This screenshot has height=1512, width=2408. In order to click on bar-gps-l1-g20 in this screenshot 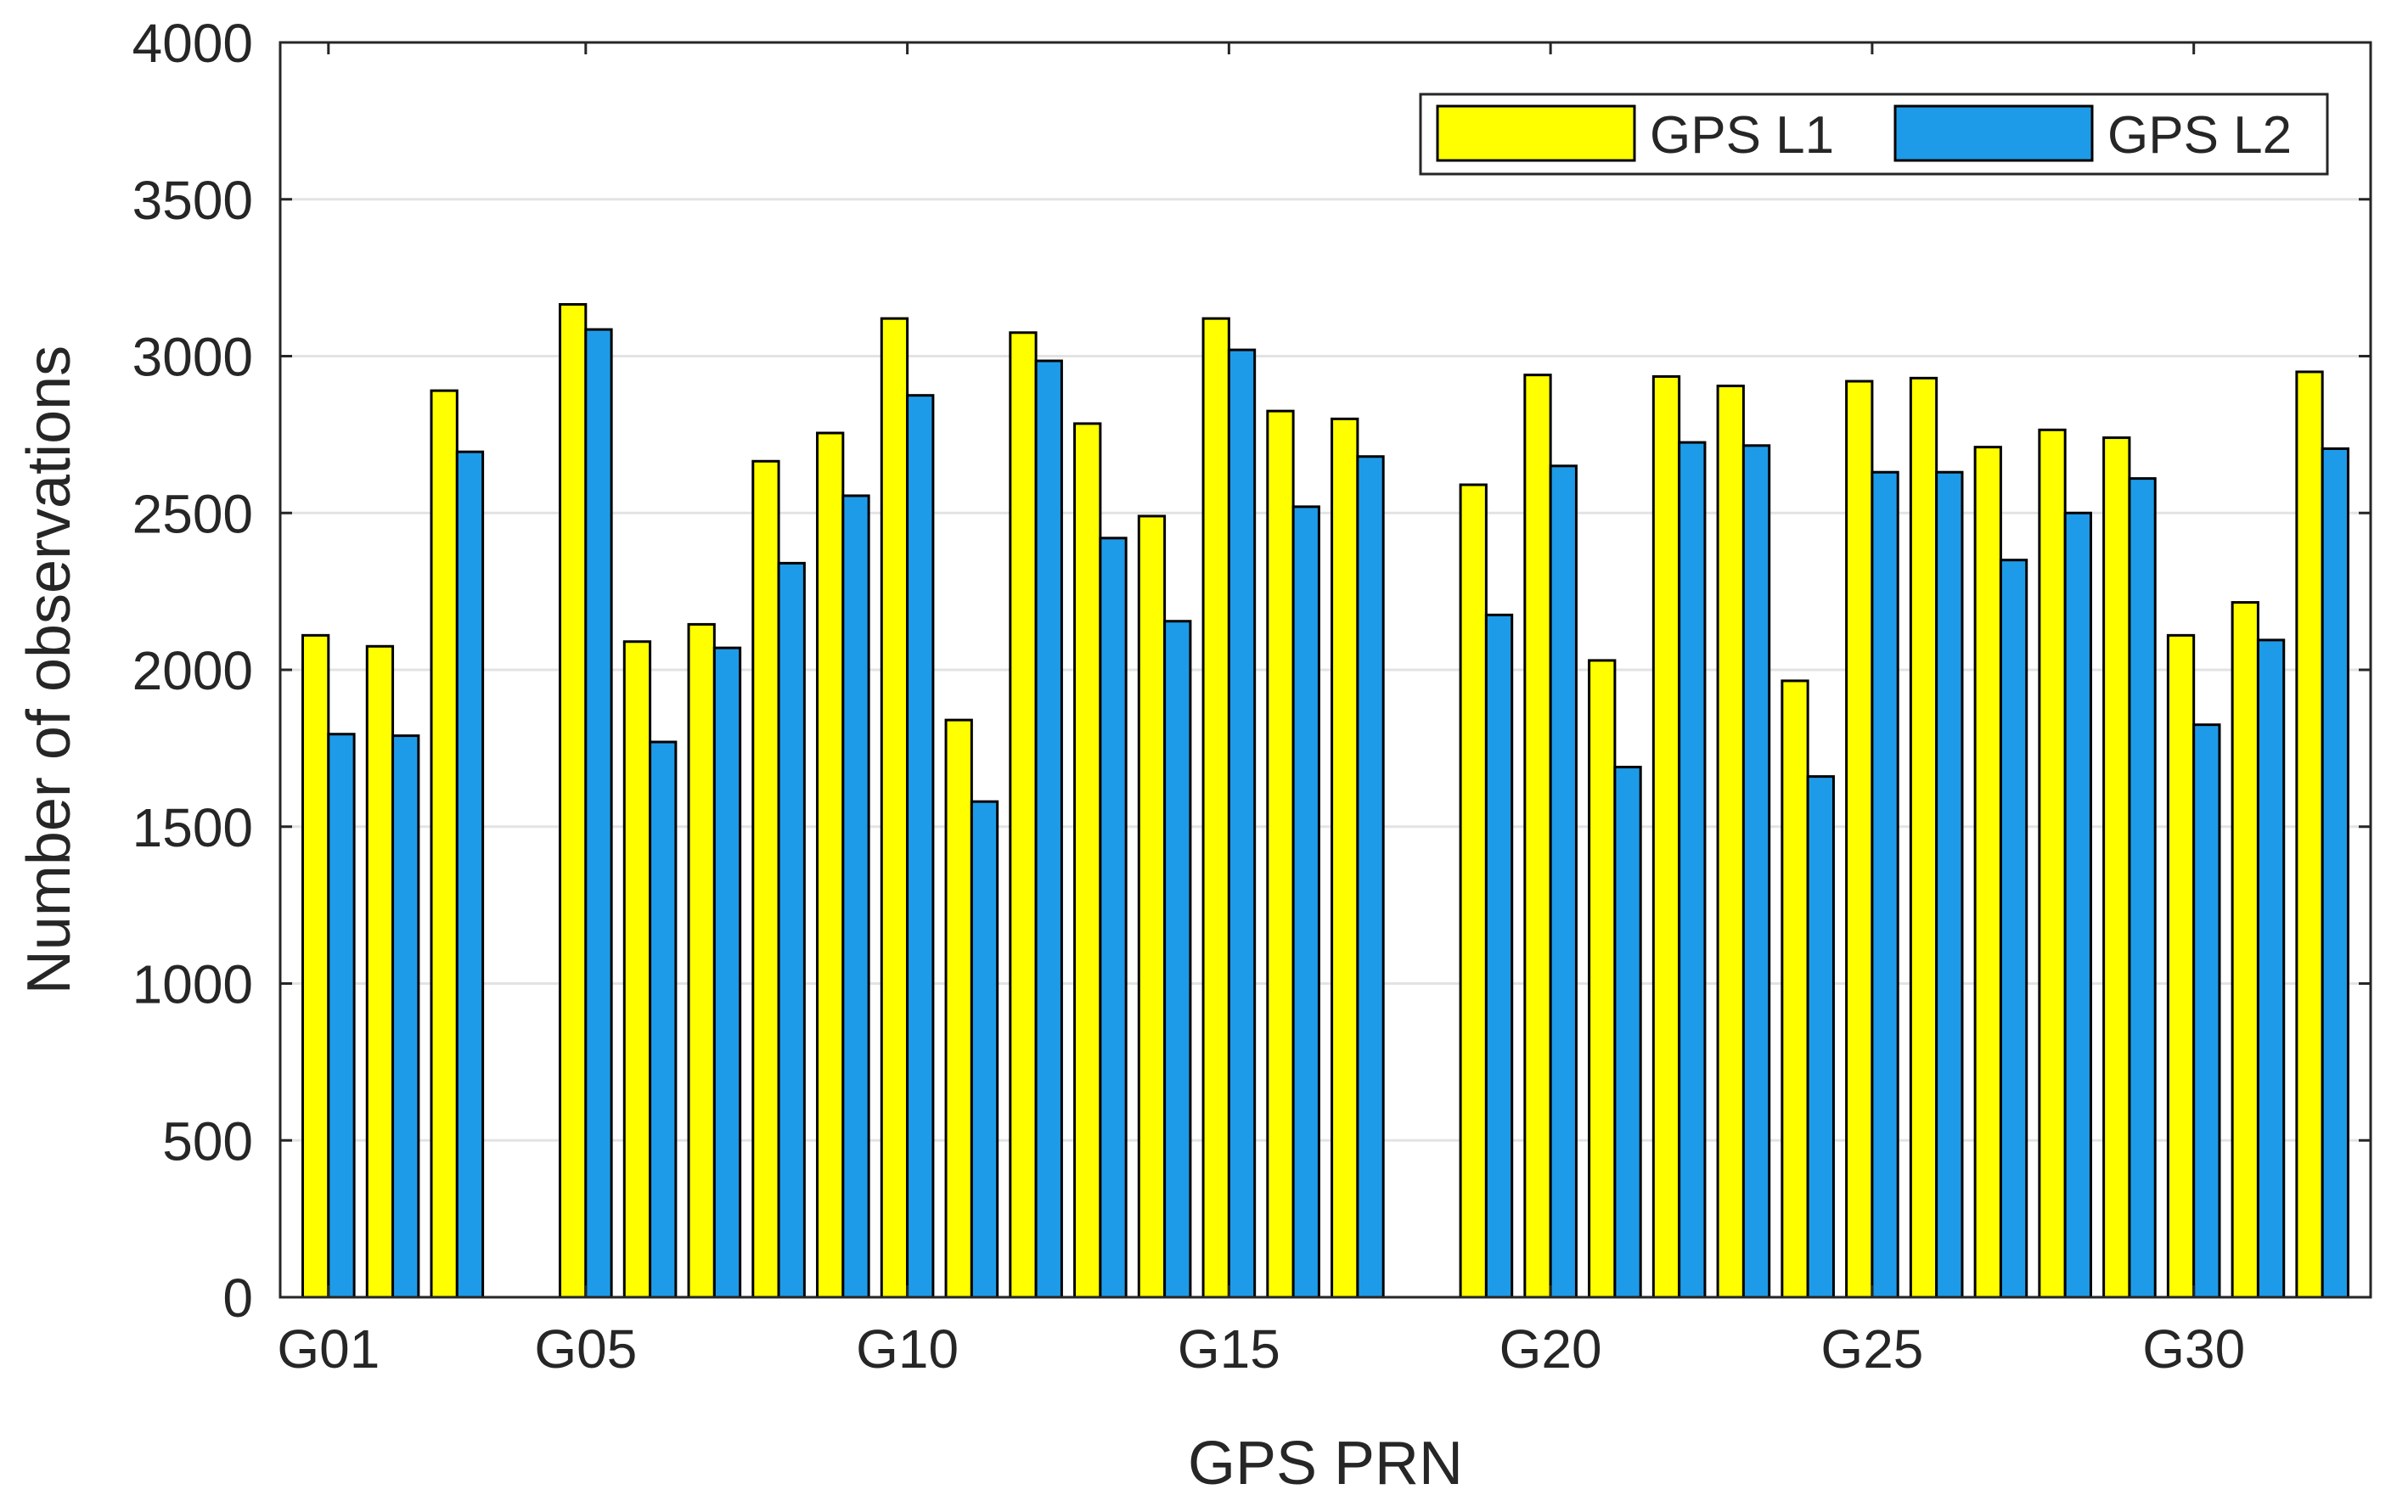, I will do `click(1537, 836)`.